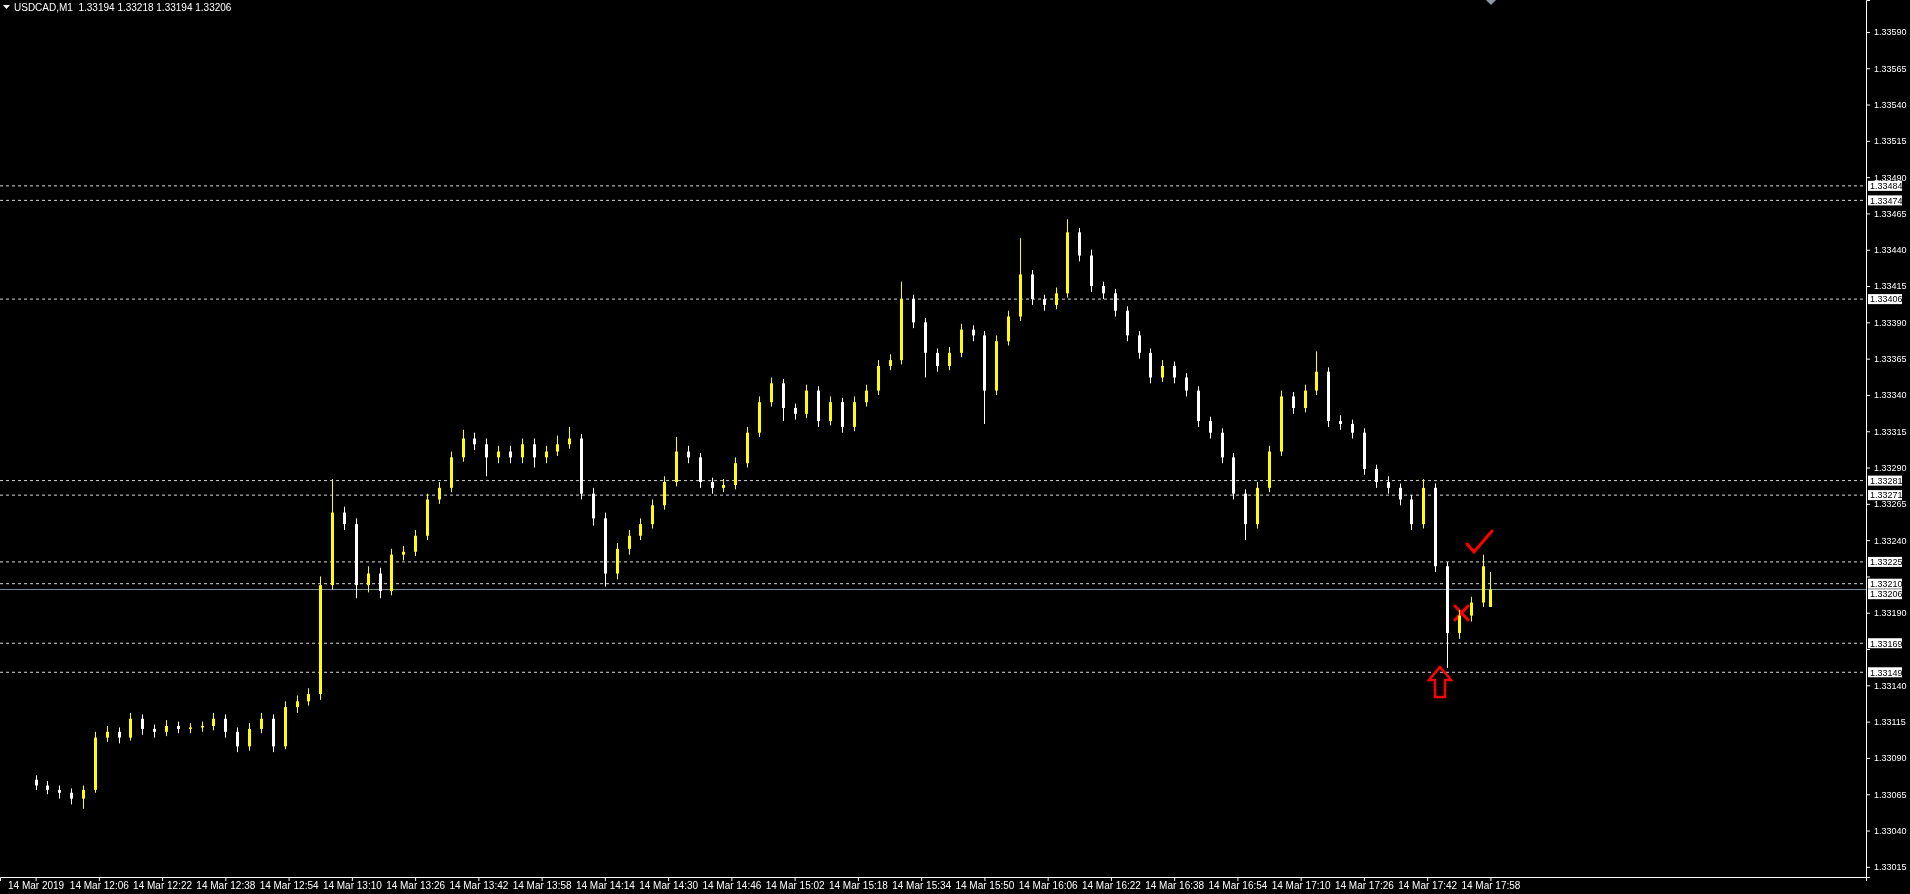 This screenshot has height=894, width=1910. I want to click on y-tick-label: 1.33115, so click(1890, 722).